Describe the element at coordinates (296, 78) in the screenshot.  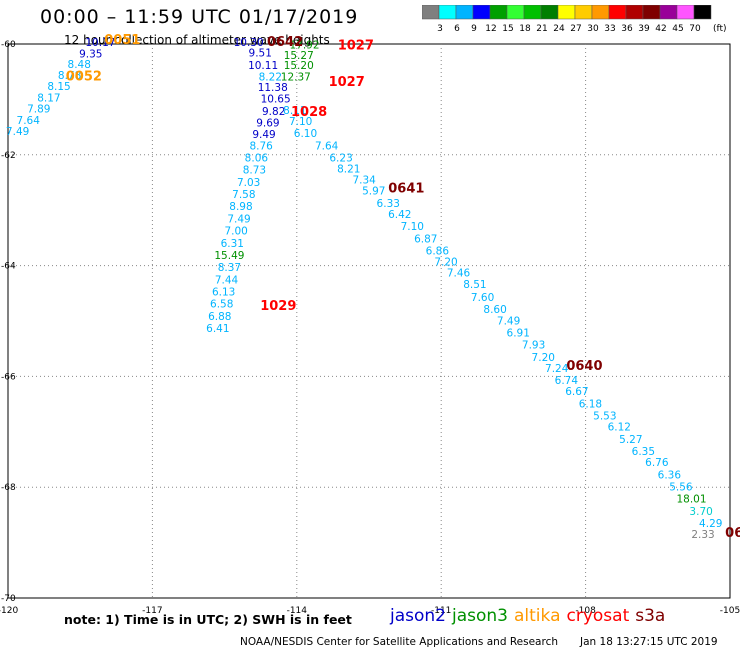
I see `wave-height-label: 12.37` at that location.